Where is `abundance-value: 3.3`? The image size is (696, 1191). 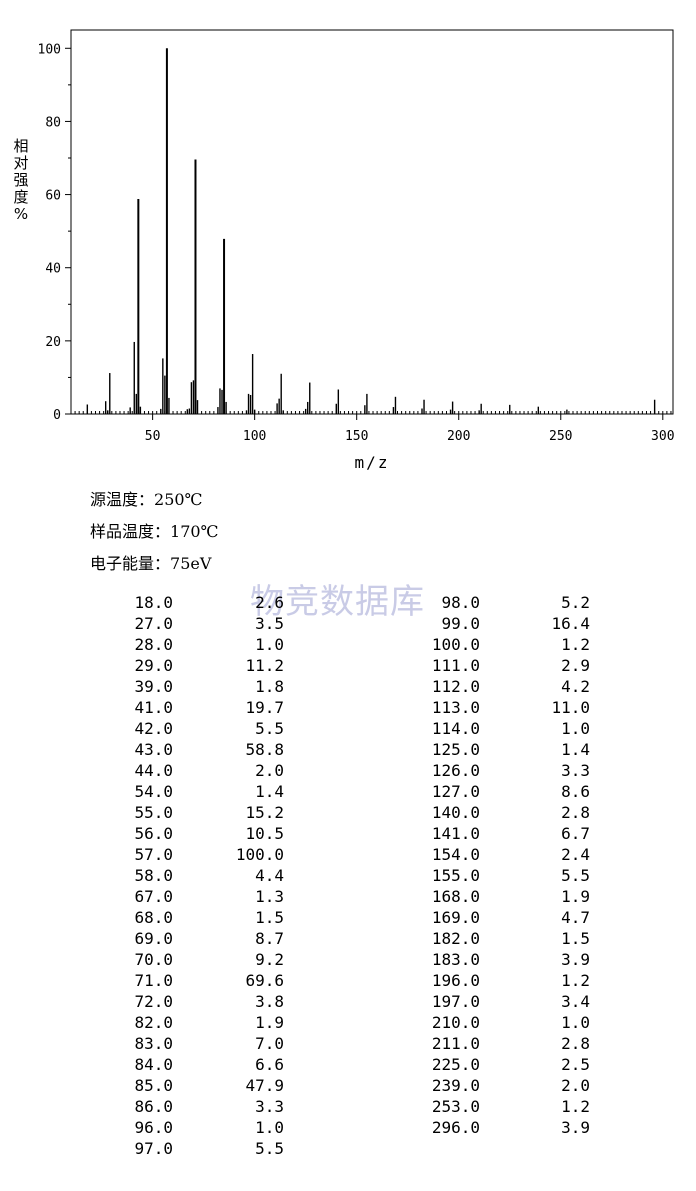
abundance-value: 3.3 is located at coordinates (269, 1106).